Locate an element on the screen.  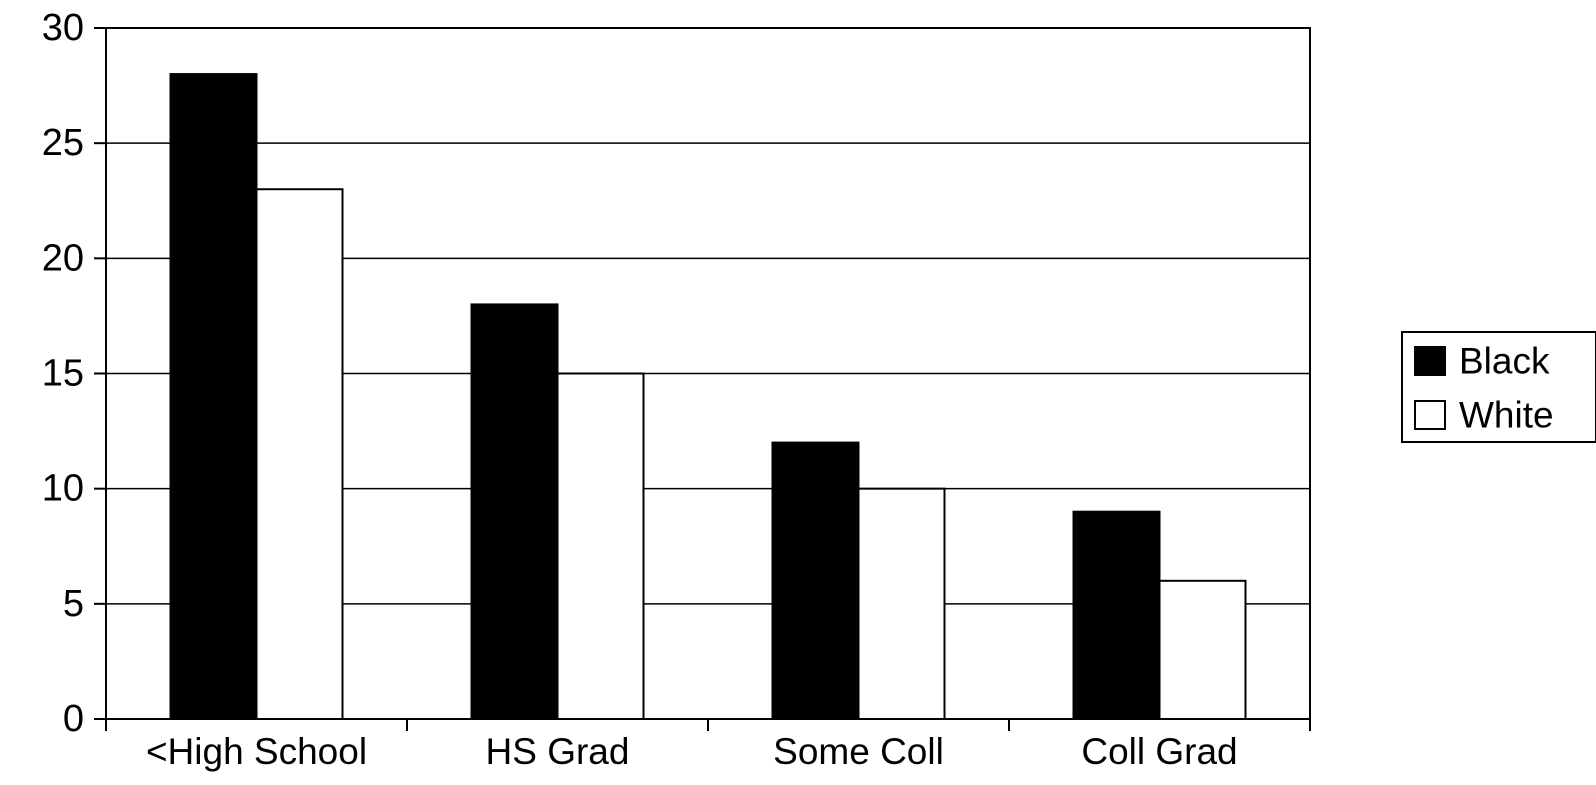
y-tick-label: 5 is located at coordinates (73, 604).